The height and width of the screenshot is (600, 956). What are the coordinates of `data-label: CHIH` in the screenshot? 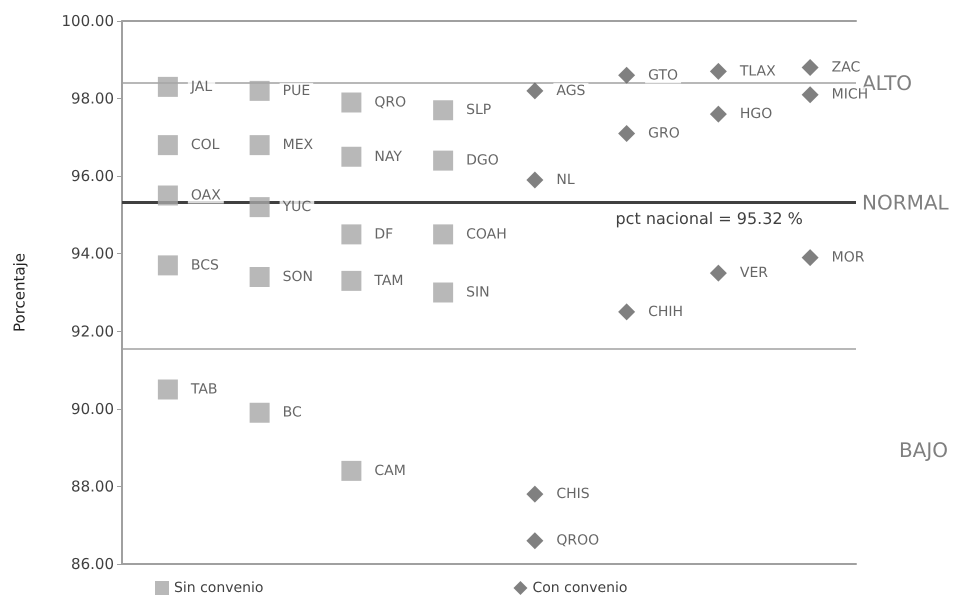 It's located at (666, 312).